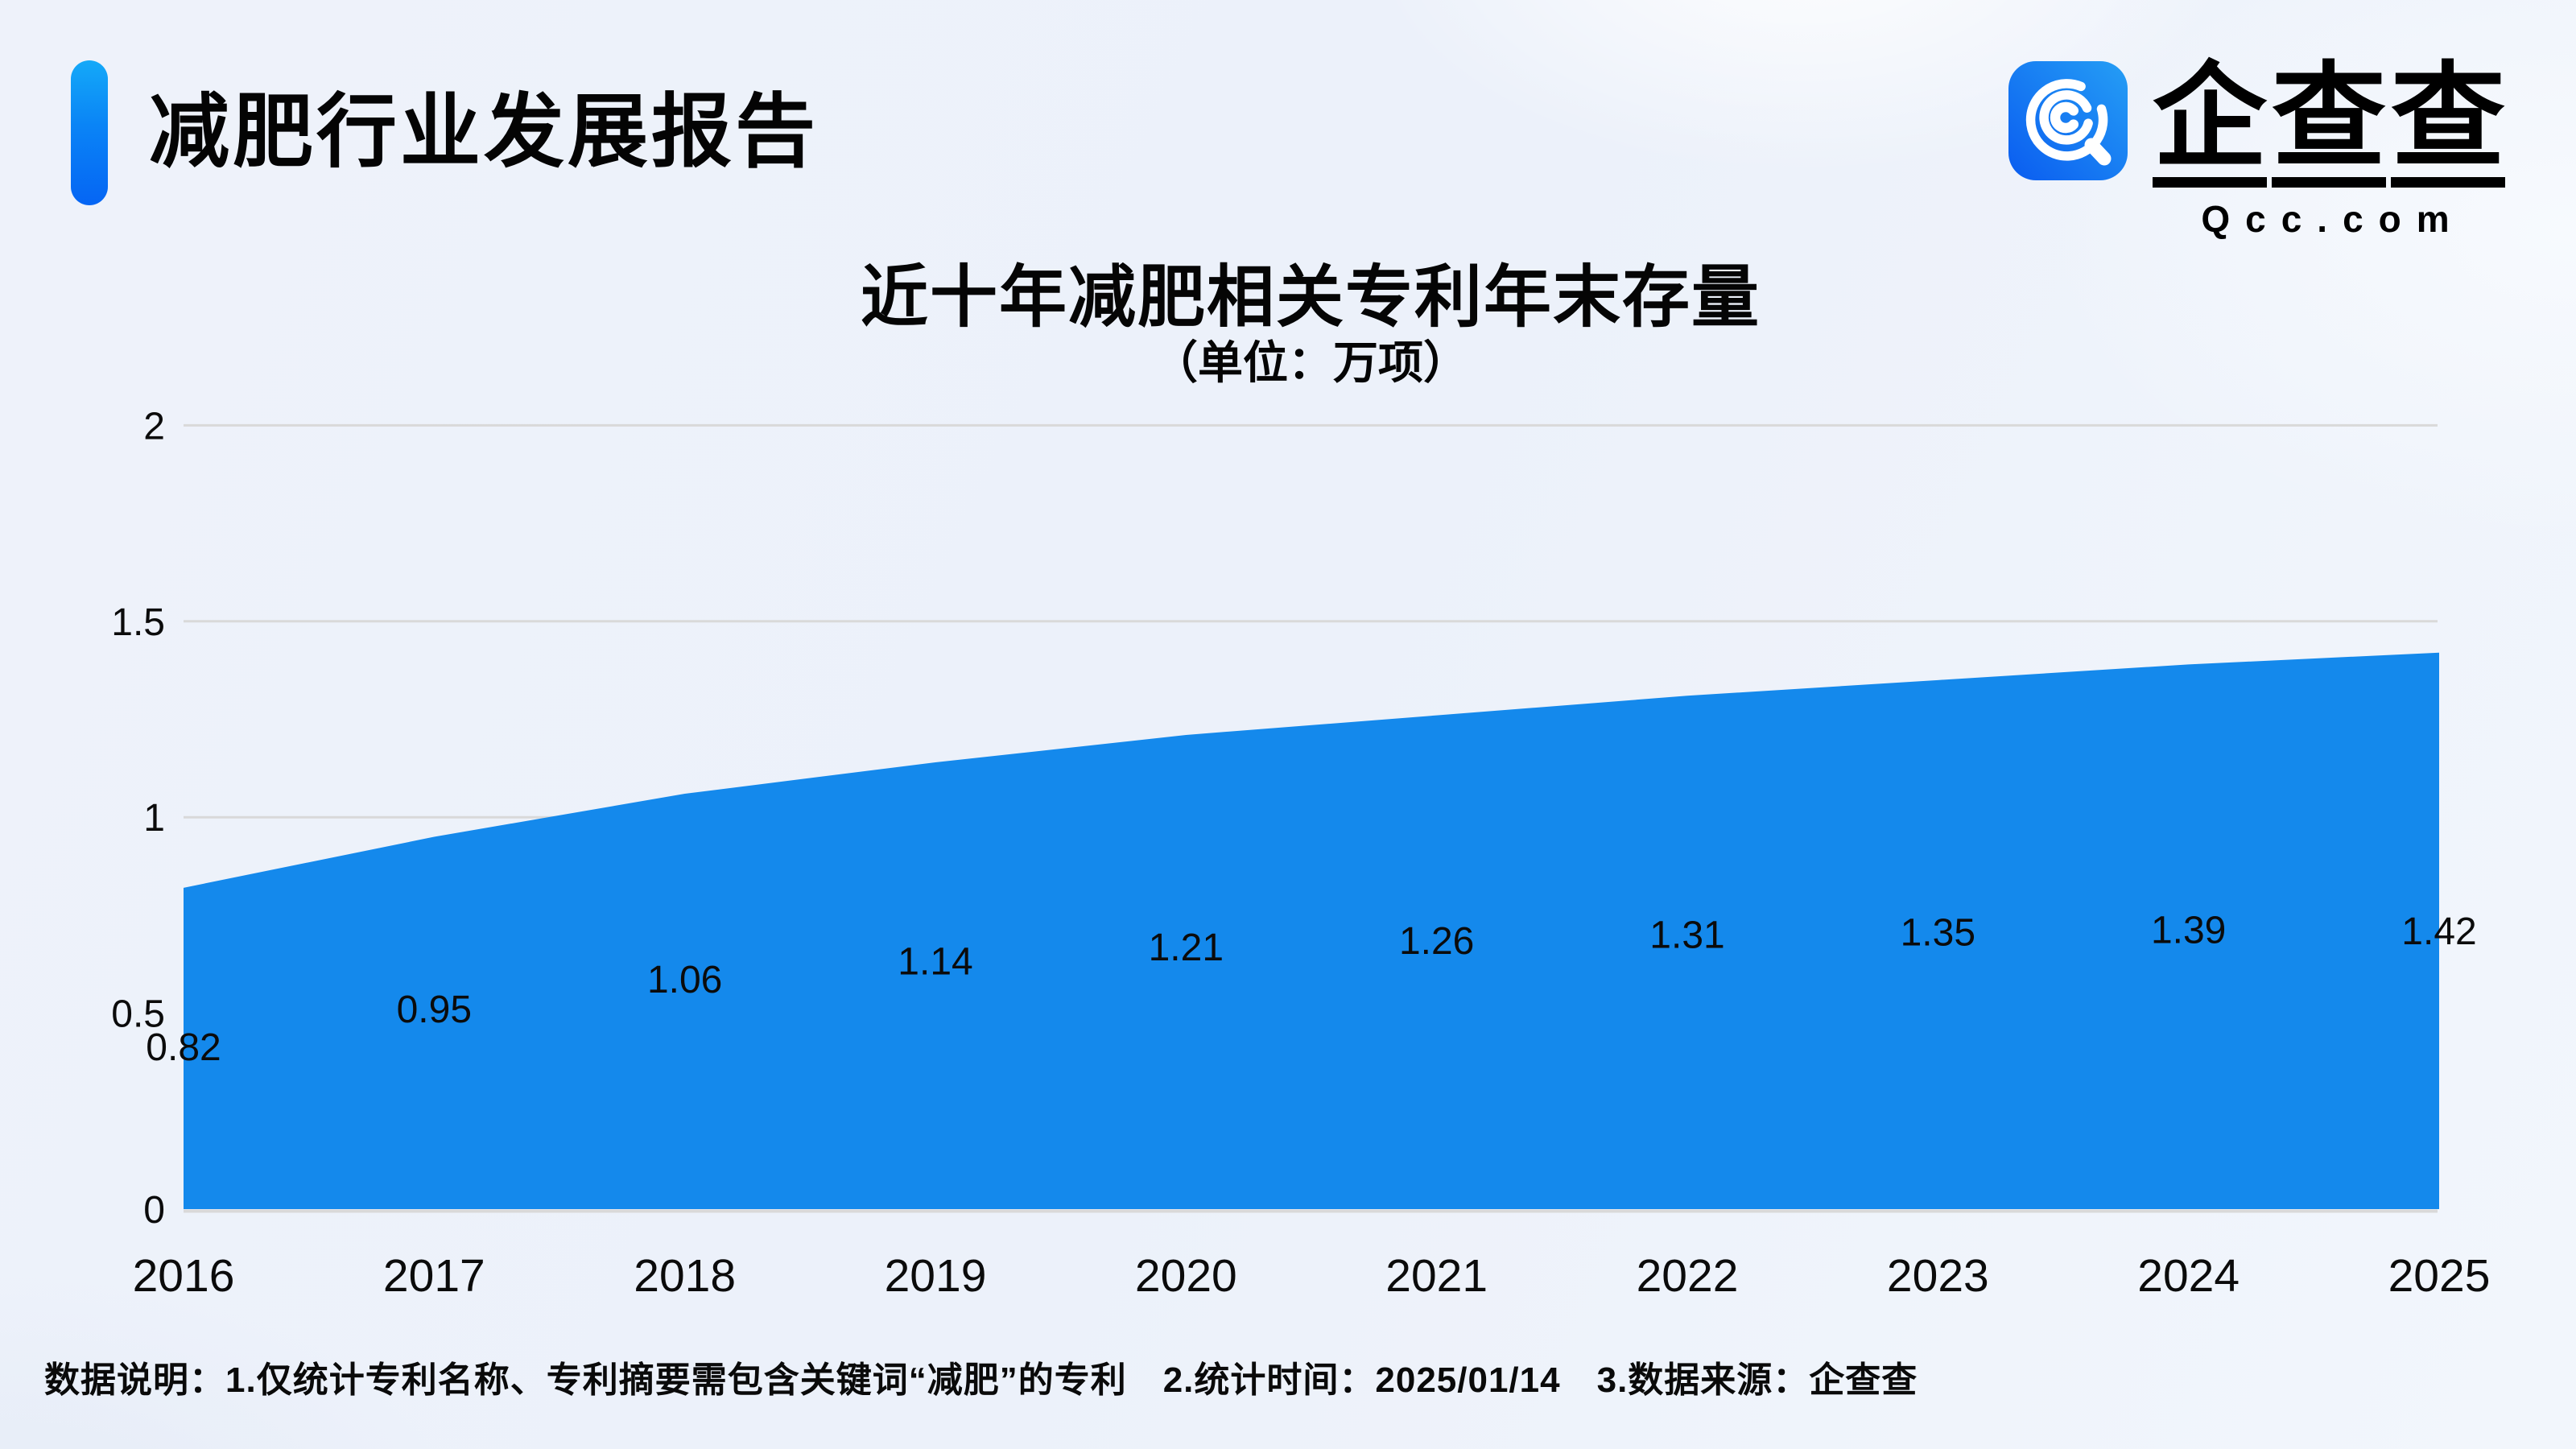 This screenshot has height=1449, width=2576. Describe the element at coordinates (2333, 219) in the screenshot. I see `qcc-logo-domain: Qcc.com` at that location.